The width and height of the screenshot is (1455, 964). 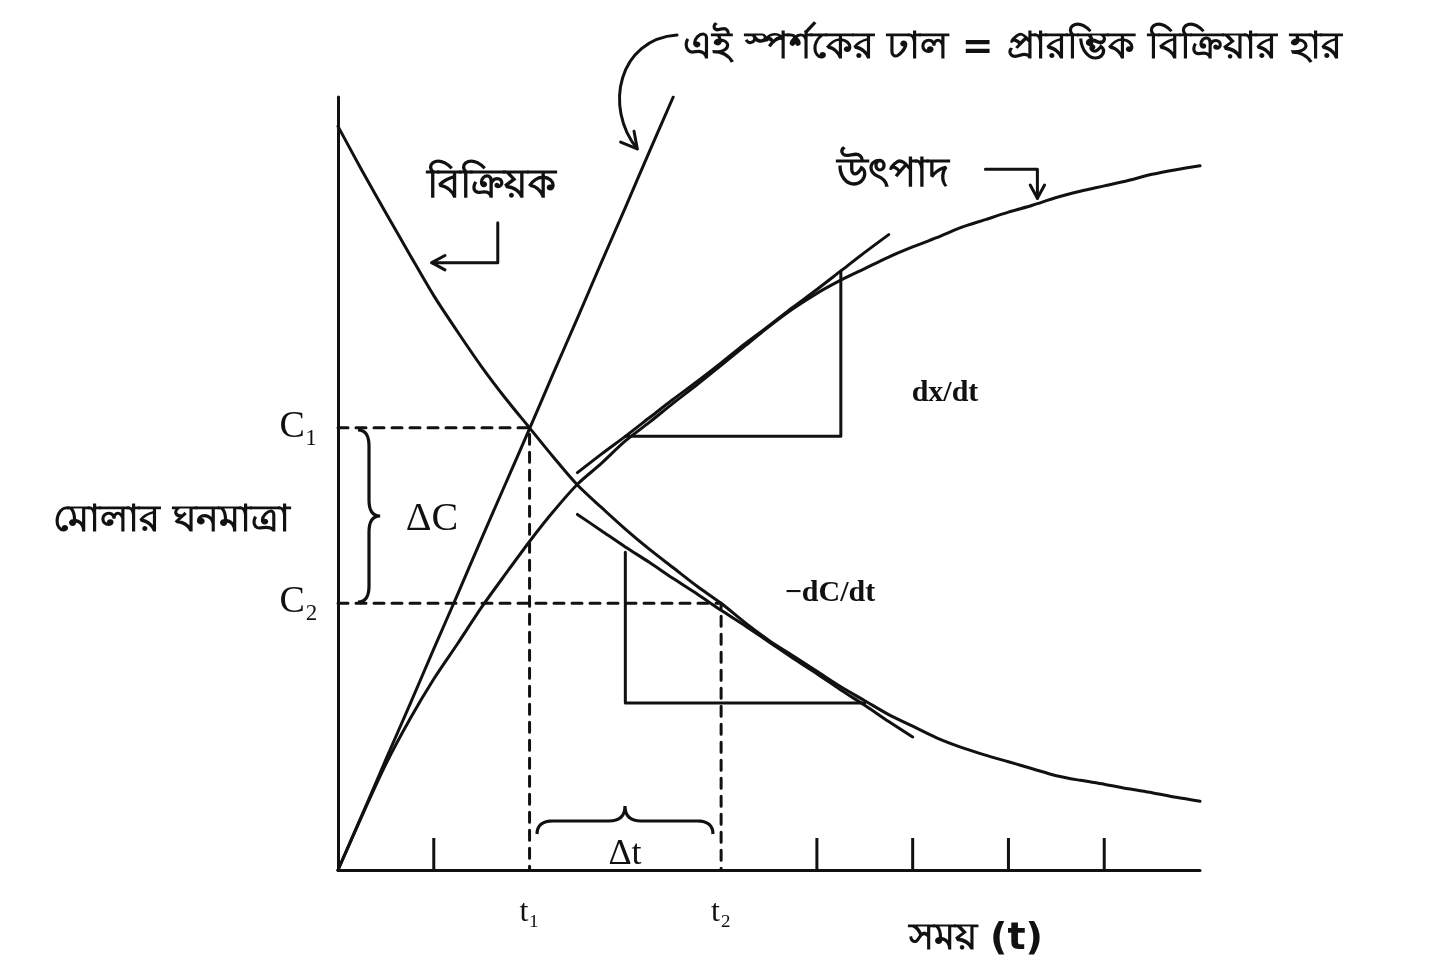 I want to click on y-axis-title: মোলার ঘনমাত্রা, so click(x=172, y=518).